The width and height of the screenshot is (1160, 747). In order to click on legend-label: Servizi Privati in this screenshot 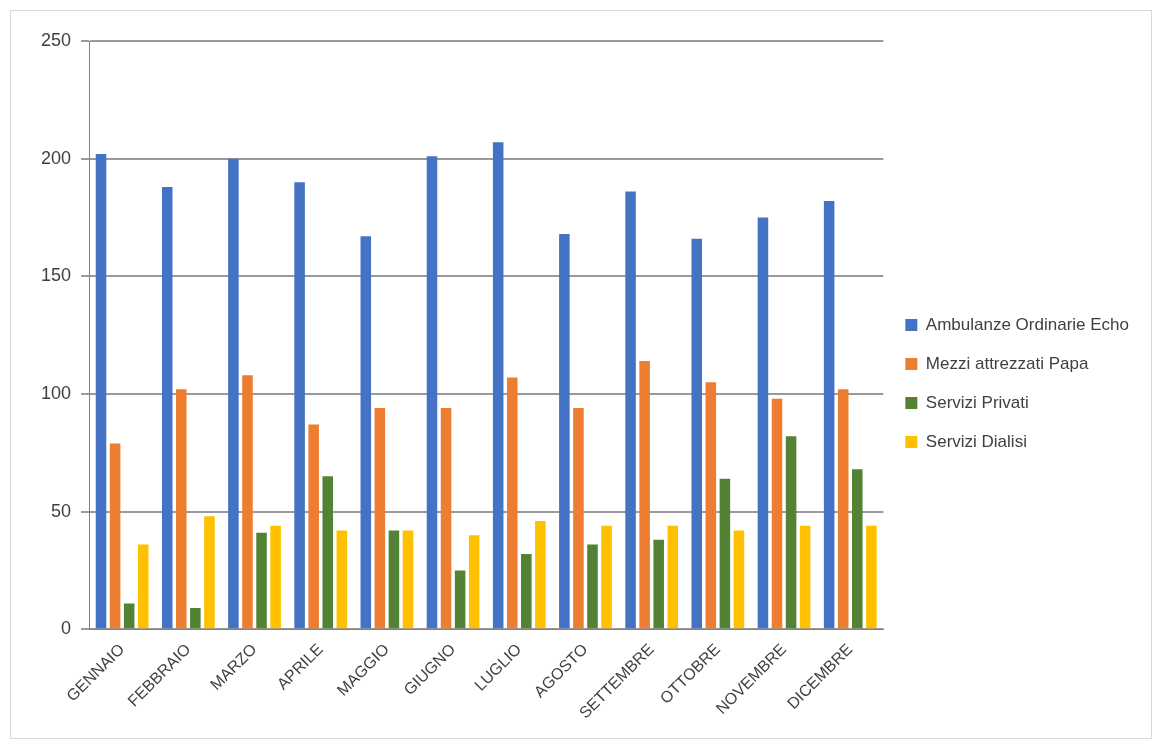, I will do `click(977, 402)`.